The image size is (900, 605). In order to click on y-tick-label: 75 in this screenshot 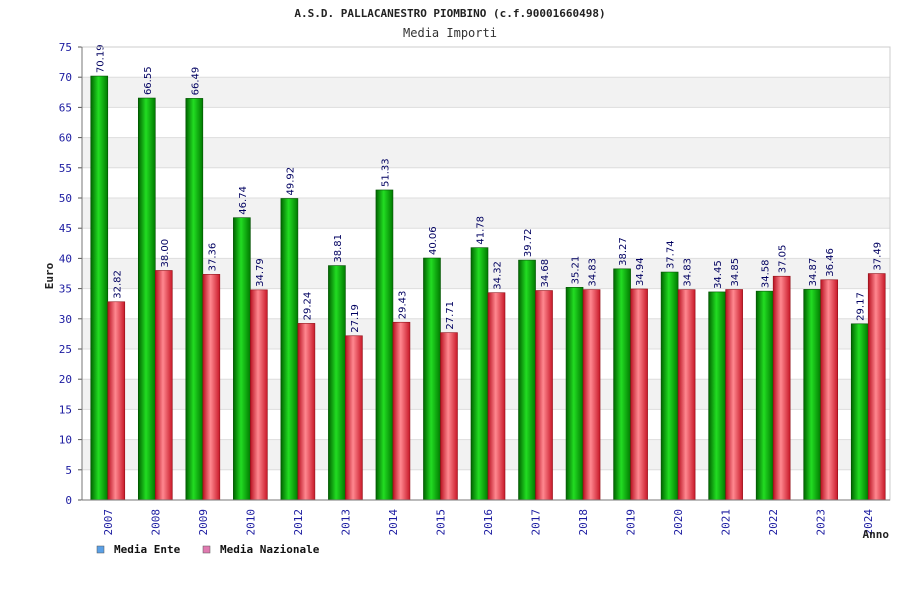, I will do `click(65, 47)`.